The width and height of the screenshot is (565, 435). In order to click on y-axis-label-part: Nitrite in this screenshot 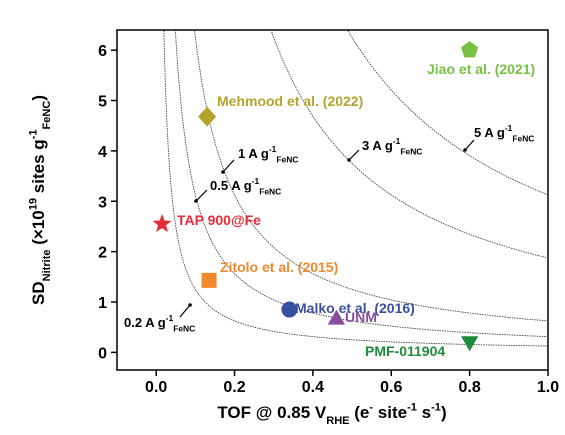, I will do `click(47, 265)`.